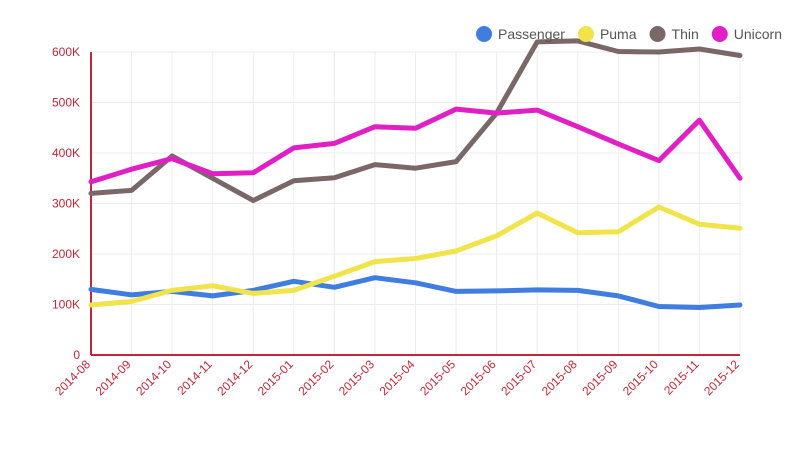  What do you see at coordinates (76, 355) in the screenshot?
I see `y-tick-label: 0` at bounding box center [76, 355].